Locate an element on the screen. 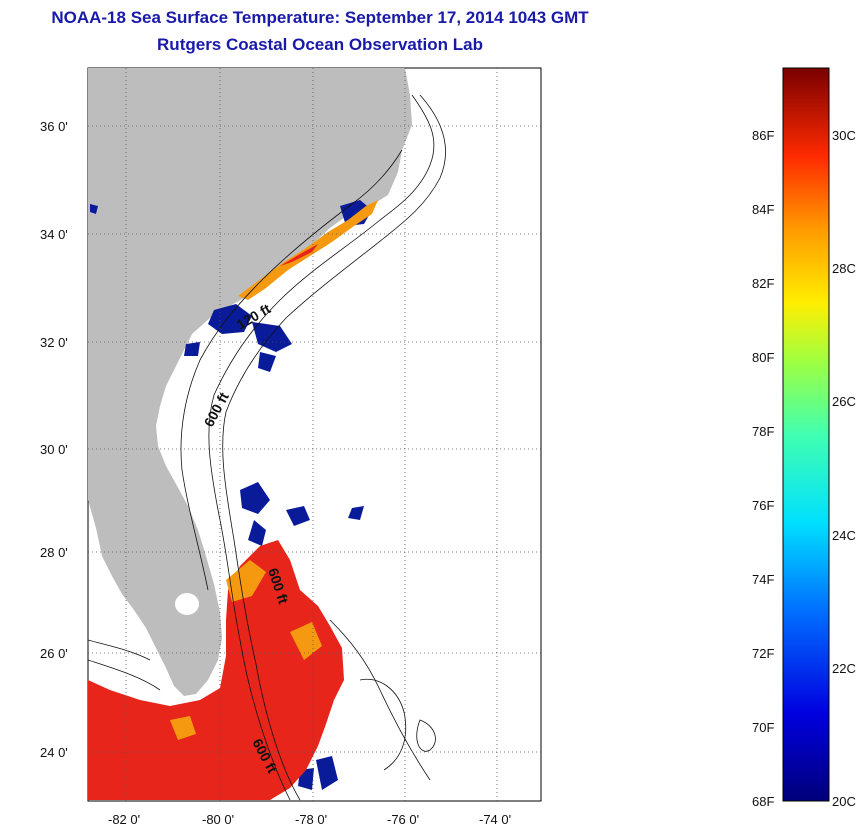 This screenshot has height=832, width=865. lon-tick-label: -82 0' is located at coordinates (124, 819).